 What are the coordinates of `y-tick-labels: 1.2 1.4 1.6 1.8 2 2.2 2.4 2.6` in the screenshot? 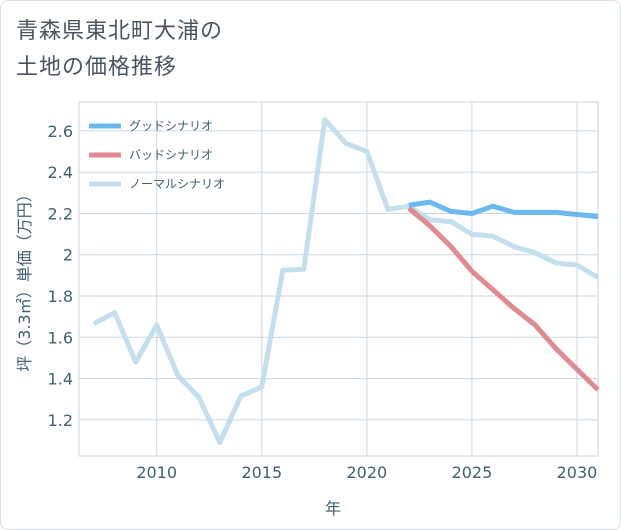 It's located at (60, 276).